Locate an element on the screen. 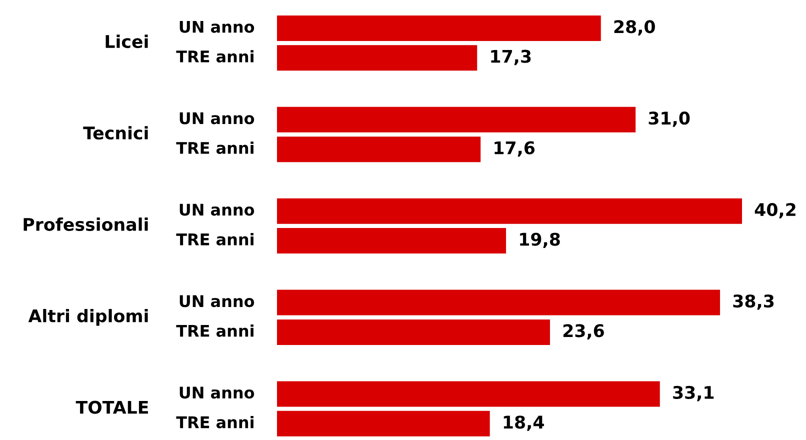 Image resolution: width=806 pixels, height=440 pixels. y-tick-label: Tecnici is located at coordinates (115, 133).